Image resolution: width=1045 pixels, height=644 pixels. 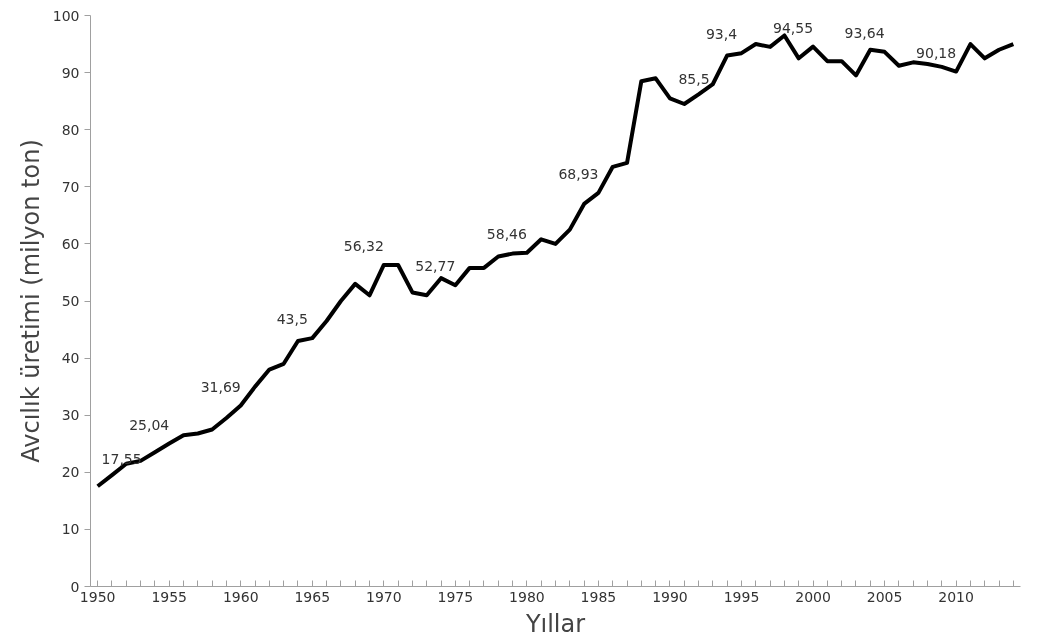 What do you see at coordinates (793, 27) in the screenshot?
I see `data-label: 94,55` at bounding box center [793, 27].